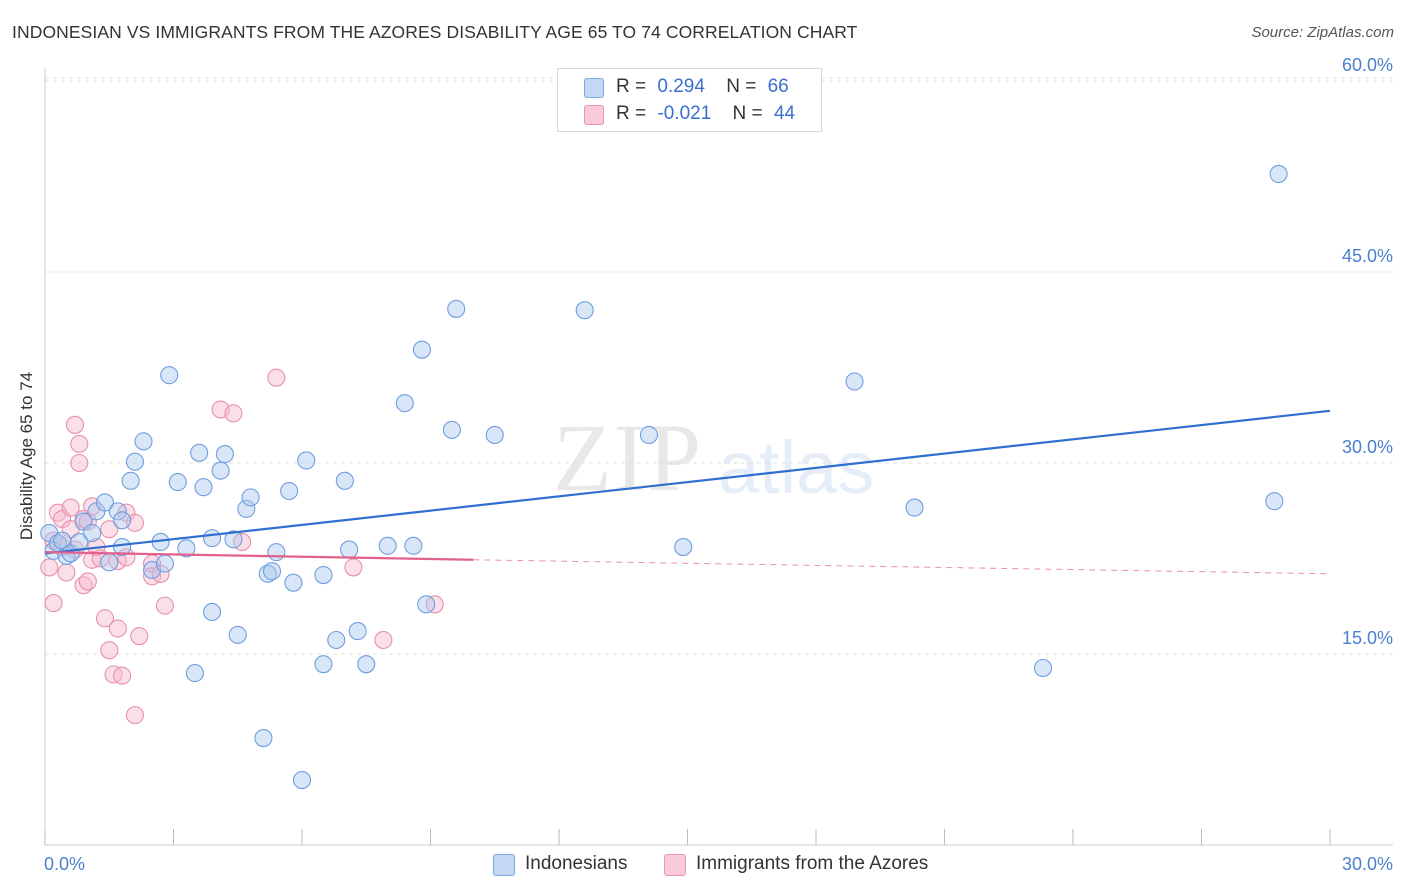 Image resolution: width=1406 pixels, height=892 pixels. Describe the element at coordinates (26, 456) in the screenshot. I see `y-axis-label: Disability Age 65 to 74` at that location.